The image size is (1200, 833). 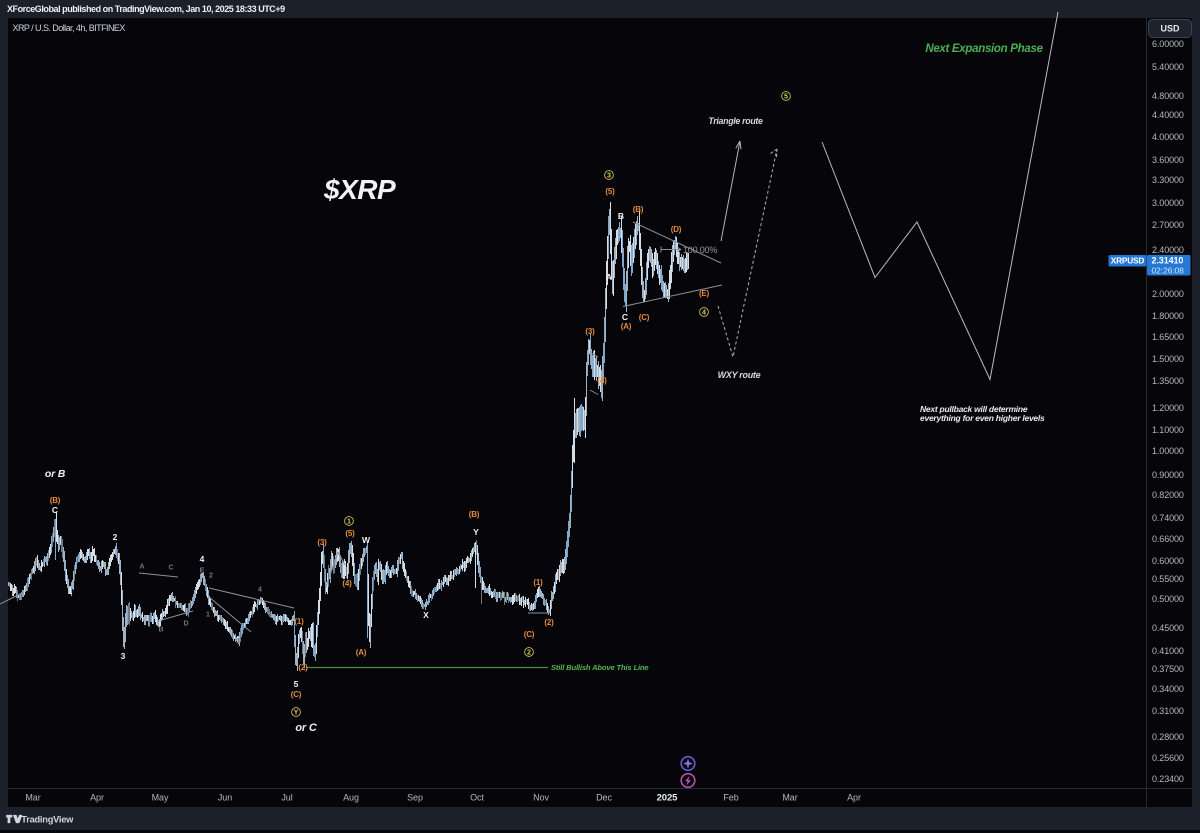 What do you see at coordinates (55, 474) in the screenshot?
I see `svg-text: or B` at bounding box center [55, 474].